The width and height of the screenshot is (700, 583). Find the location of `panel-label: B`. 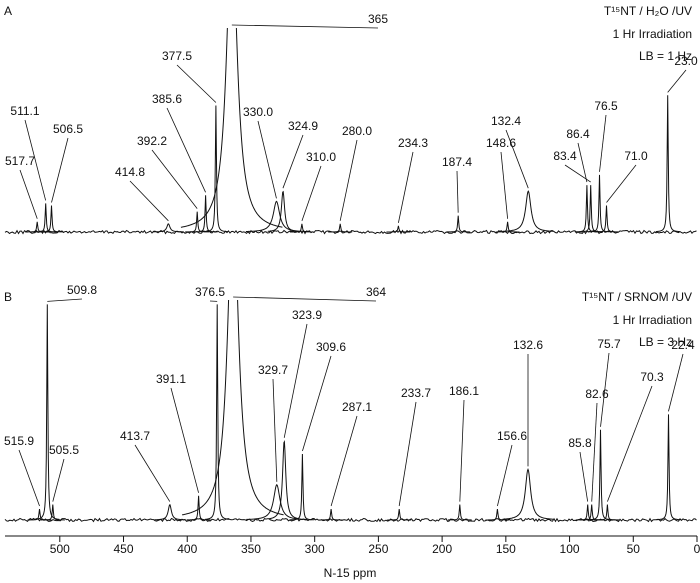

panel-label: B is located at coordinates (8, 297).